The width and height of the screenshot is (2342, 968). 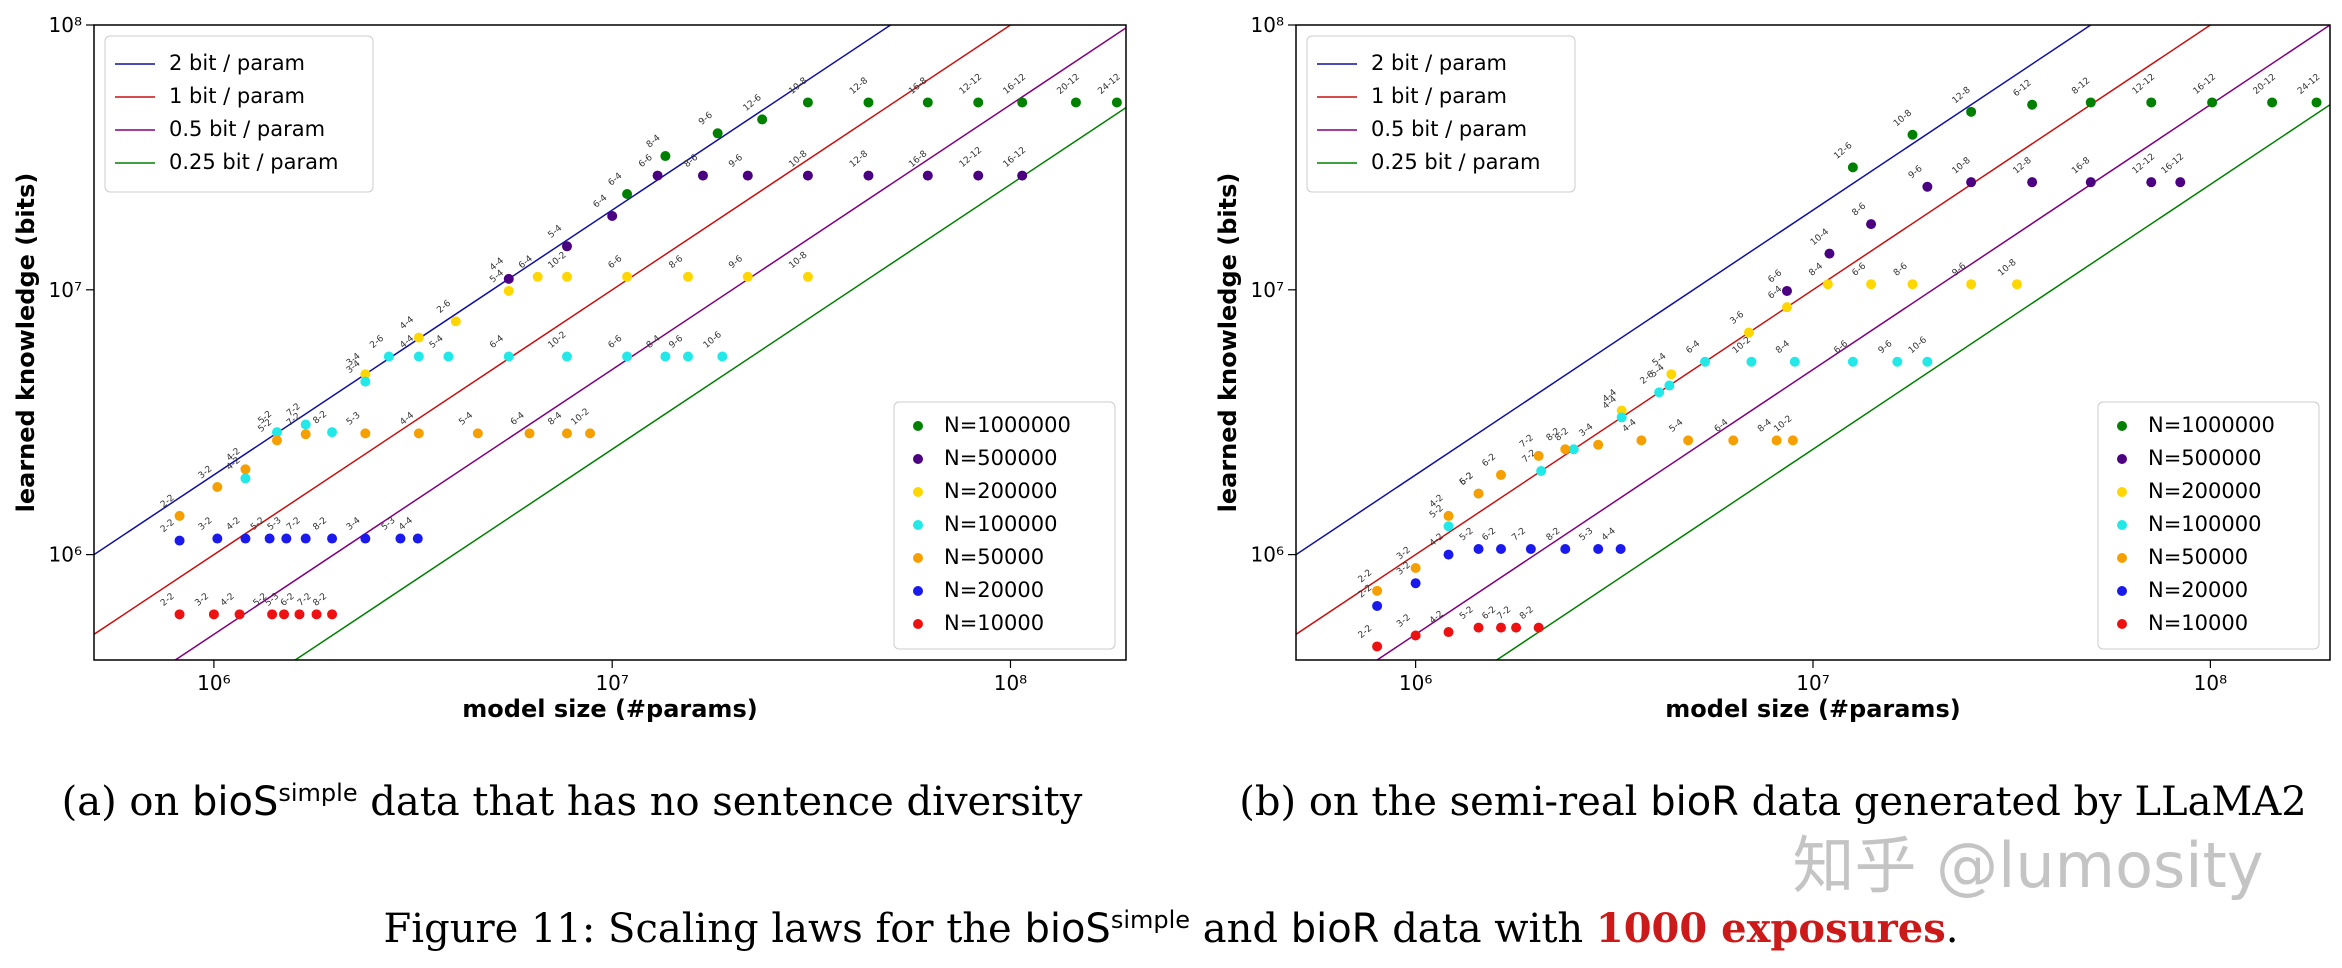 What do you see at coordinates (444, 306) in the screenshot?
I see `point-label: 2-6` at bounding box center [444, 306].